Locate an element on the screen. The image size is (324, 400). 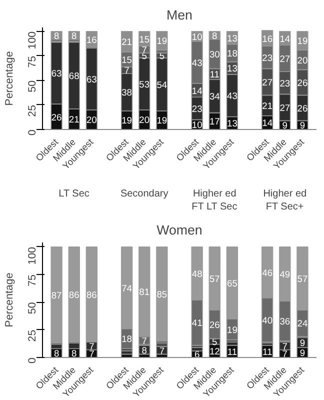
data-label: 53 is located at coordinates (144, 84).